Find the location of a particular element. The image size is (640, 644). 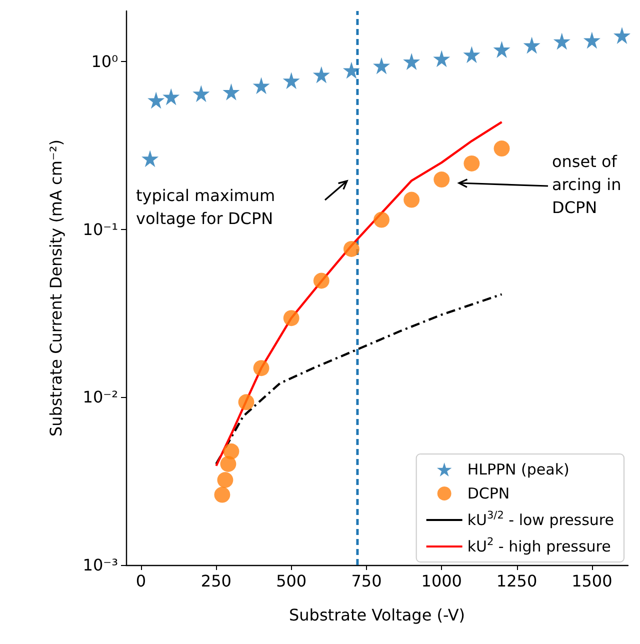

legend-label: DCPN is located at coordinates (488, 493).